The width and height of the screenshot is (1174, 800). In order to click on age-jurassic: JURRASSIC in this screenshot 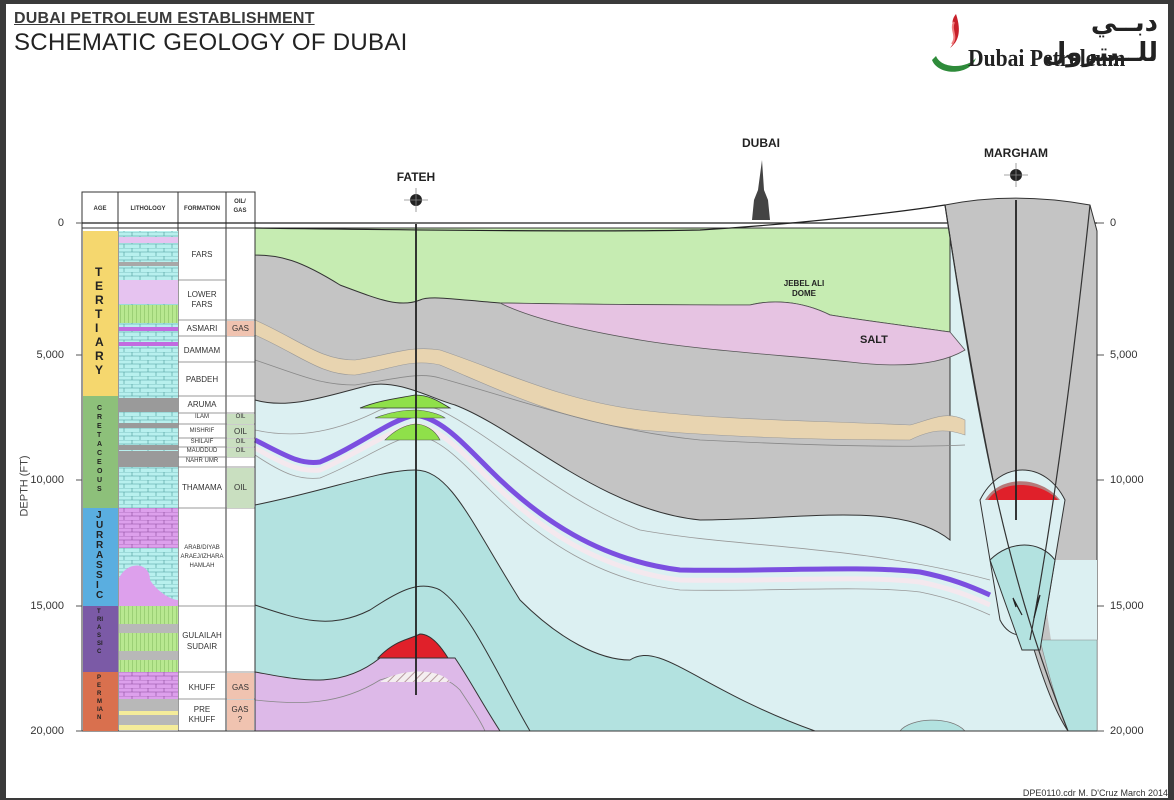, I will do `click(100, 555)`.